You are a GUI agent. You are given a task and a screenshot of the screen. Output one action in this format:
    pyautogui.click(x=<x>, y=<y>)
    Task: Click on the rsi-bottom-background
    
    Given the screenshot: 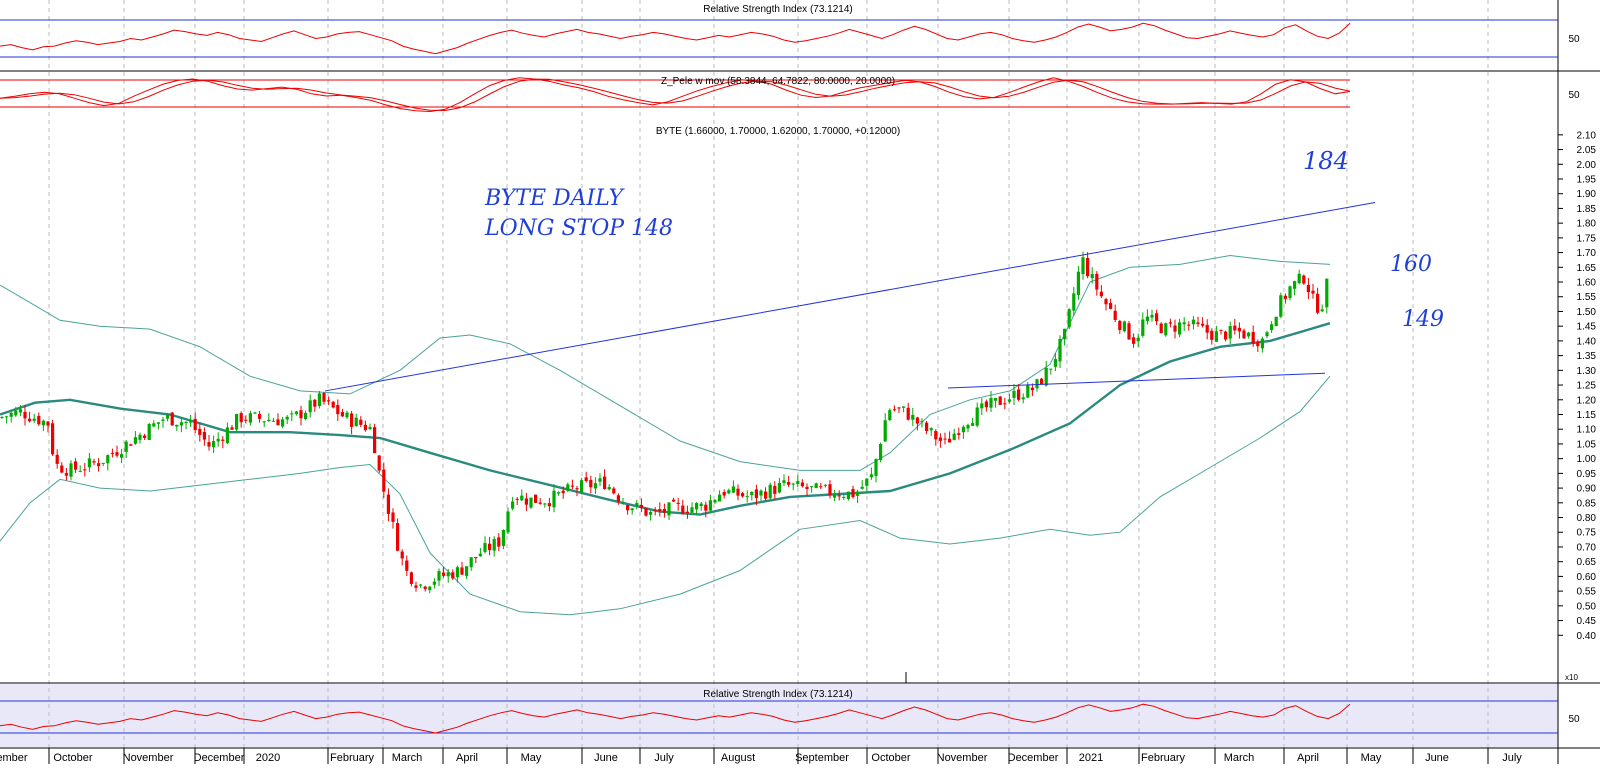 What is the action you would take?
    pyautogui.click(x=779, y=715)
    